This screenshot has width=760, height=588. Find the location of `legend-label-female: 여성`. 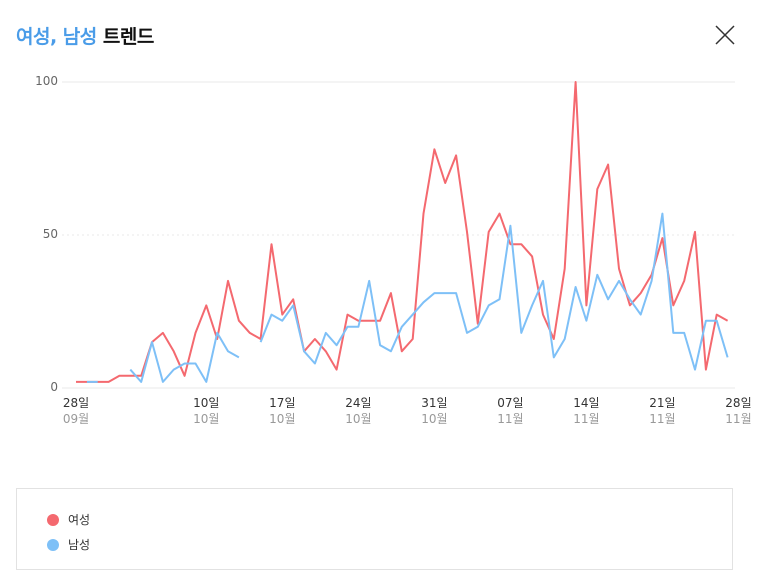

legend-label-female: 여성 is located at coordinates (79, 520).